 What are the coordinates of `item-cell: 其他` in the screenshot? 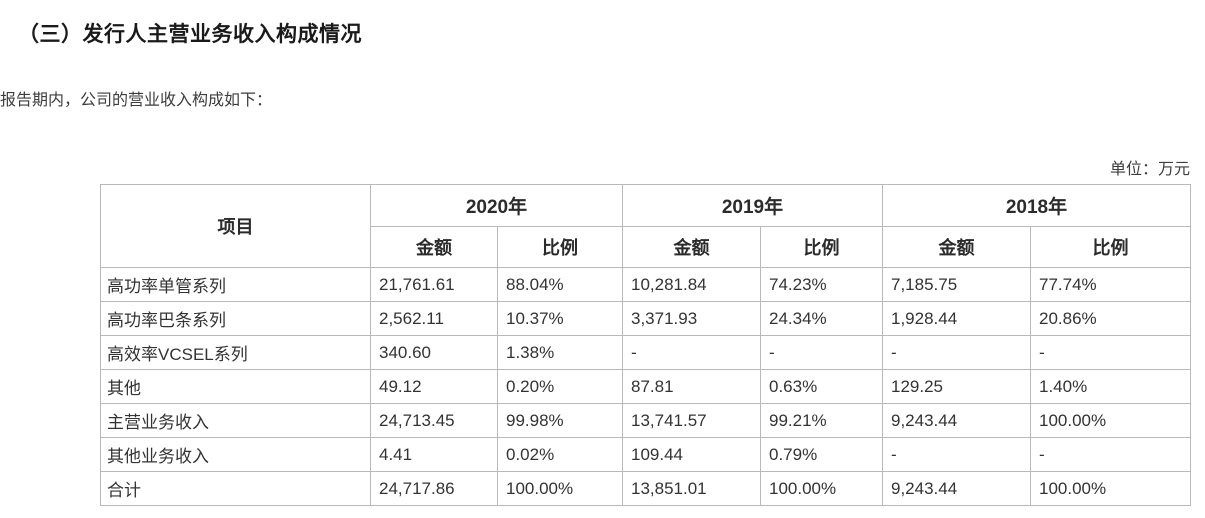 It's located at (235, 386).